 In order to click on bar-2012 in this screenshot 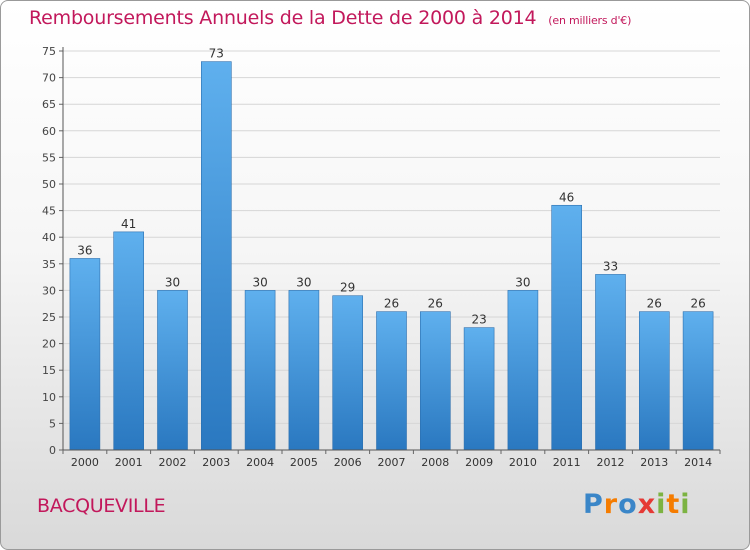, I will do `click(610, 362)`.